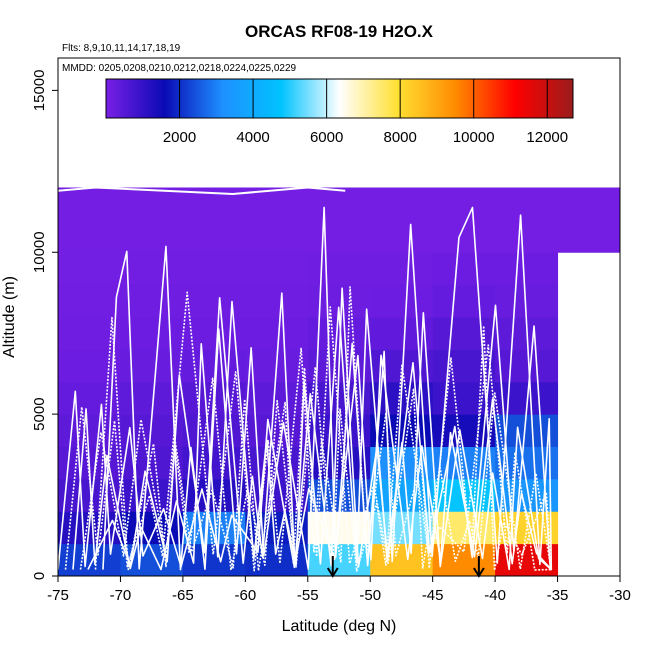  What do you see at coordinates (39, 413) in the screenshot?
I see `y-tick-label: 5000` at bounding box center [39, 413].